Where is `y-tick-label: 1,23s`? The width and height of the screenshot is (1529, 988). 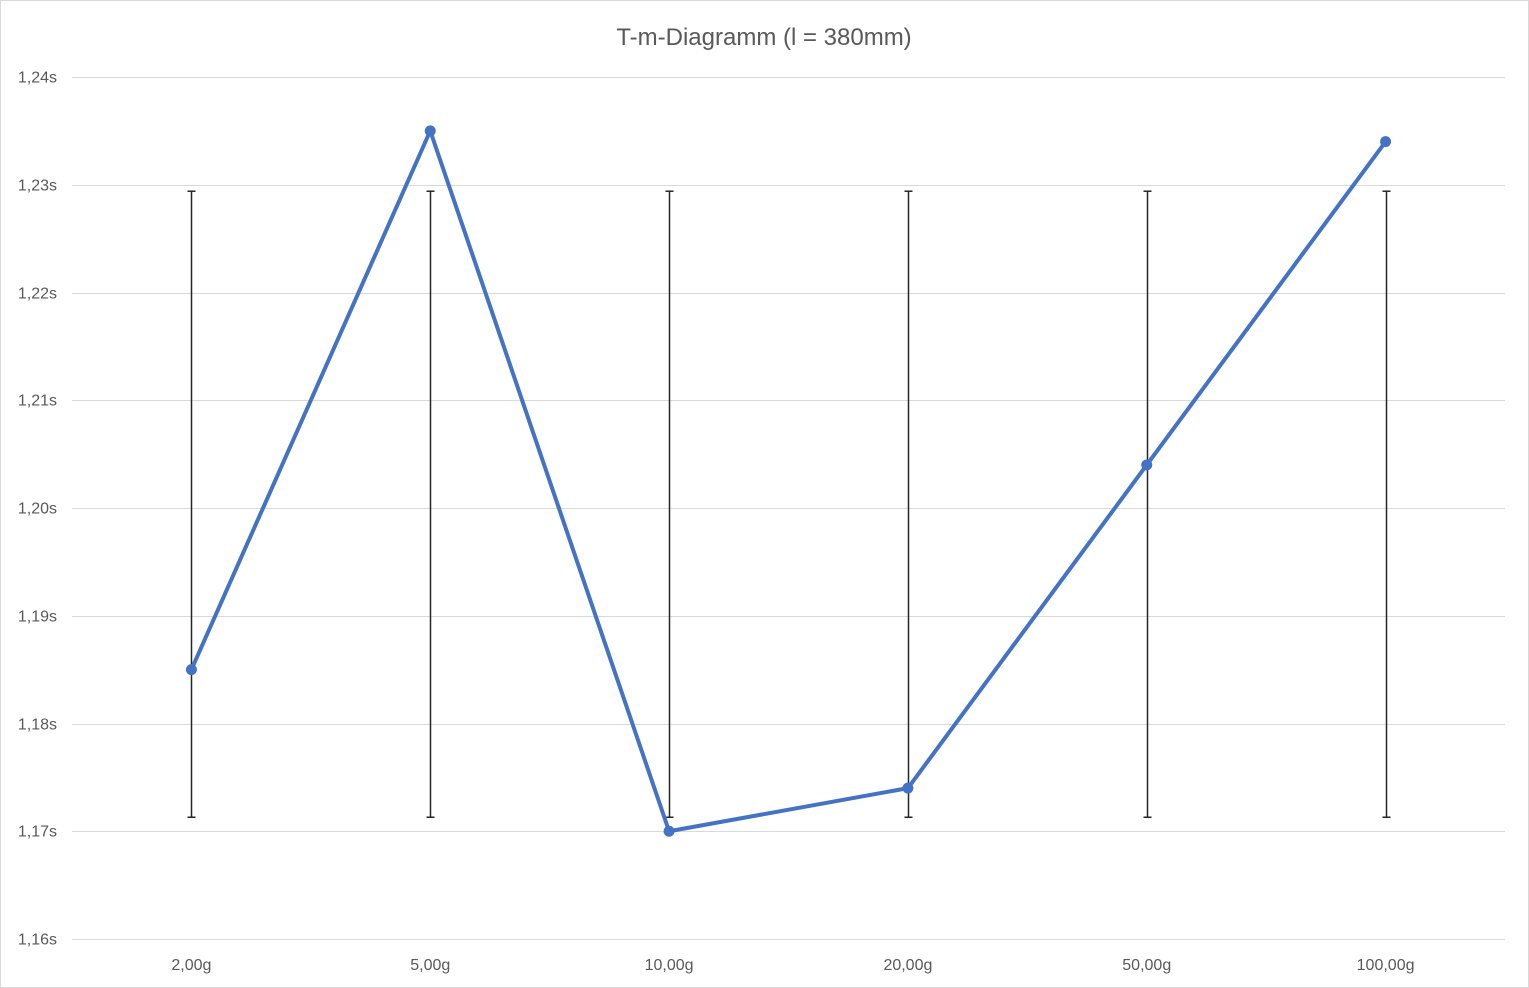 y-tick-label: 1,23s is located at coordinates (37, 186).